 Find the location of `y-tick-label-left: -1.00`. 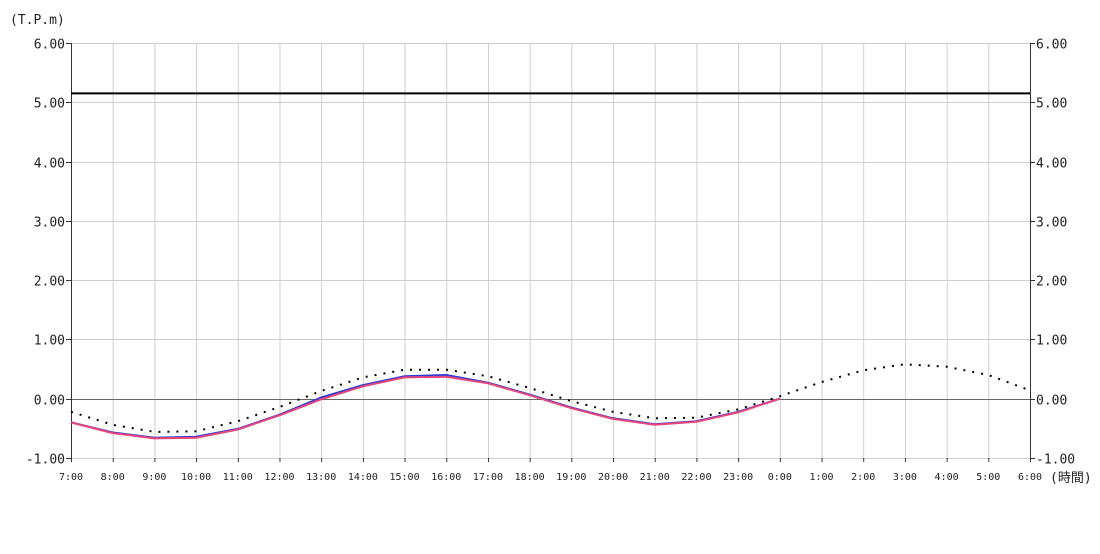

y-tick-label-left: -1.00 is located at coordinates (45, 460).